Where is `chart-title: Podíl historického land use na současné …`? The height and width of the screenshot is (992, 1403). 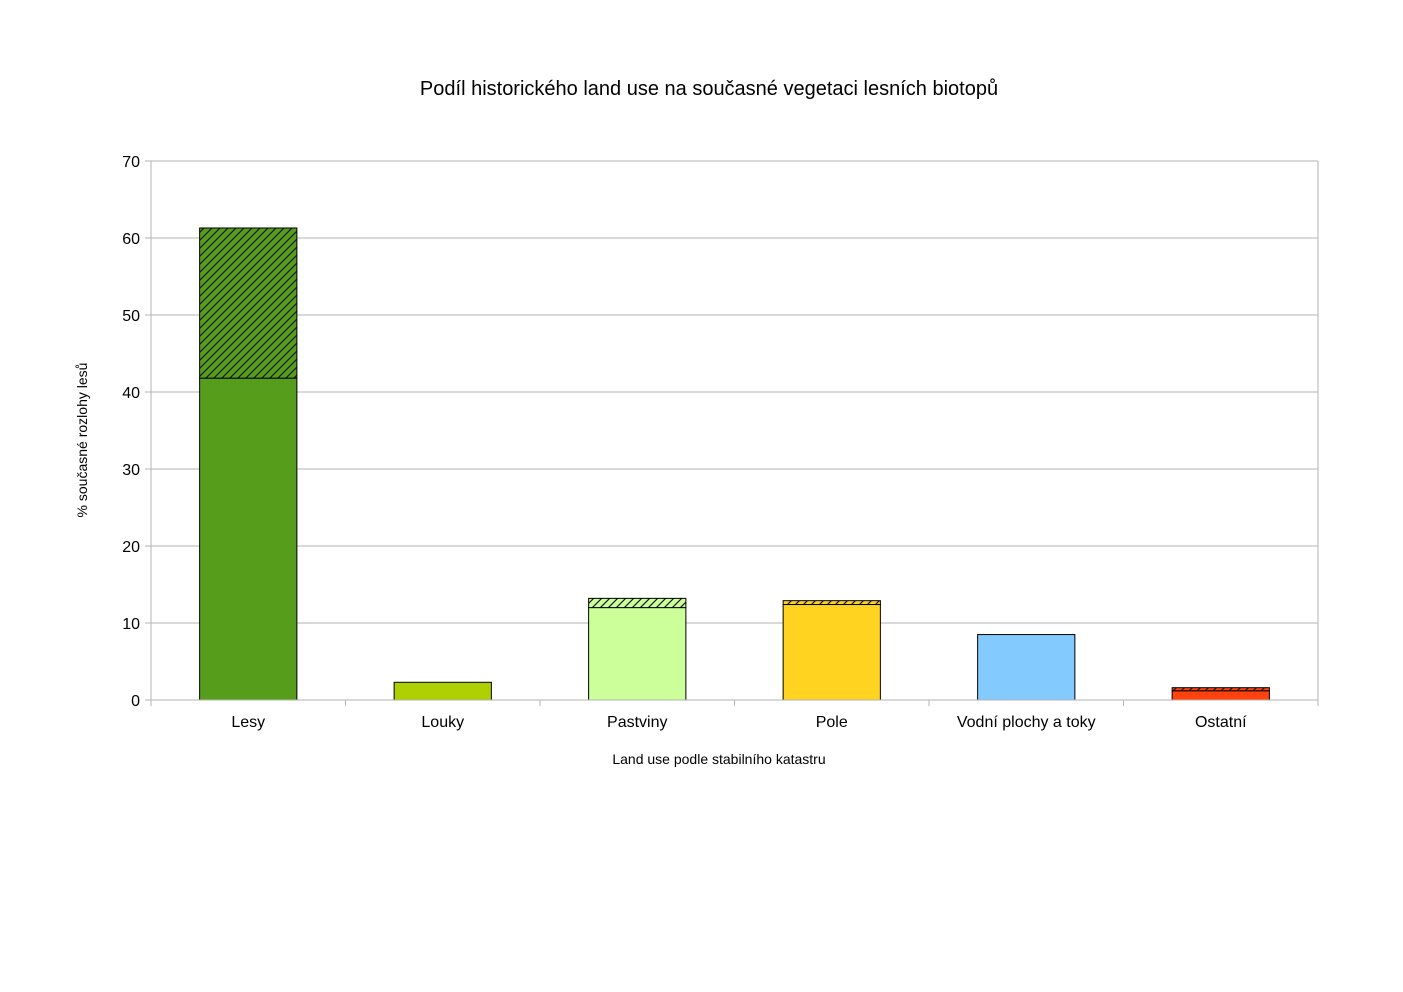
chart-title: Podíl historického land use na současné … is located at coordinates (709, 89).